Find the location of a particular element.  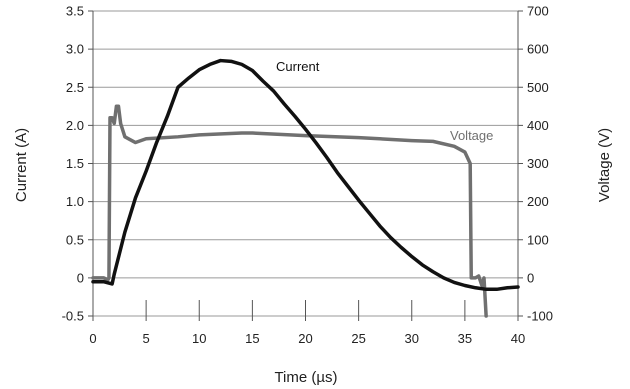

y-left-tick-label: 1.0 is located at coordinates (75, 201).